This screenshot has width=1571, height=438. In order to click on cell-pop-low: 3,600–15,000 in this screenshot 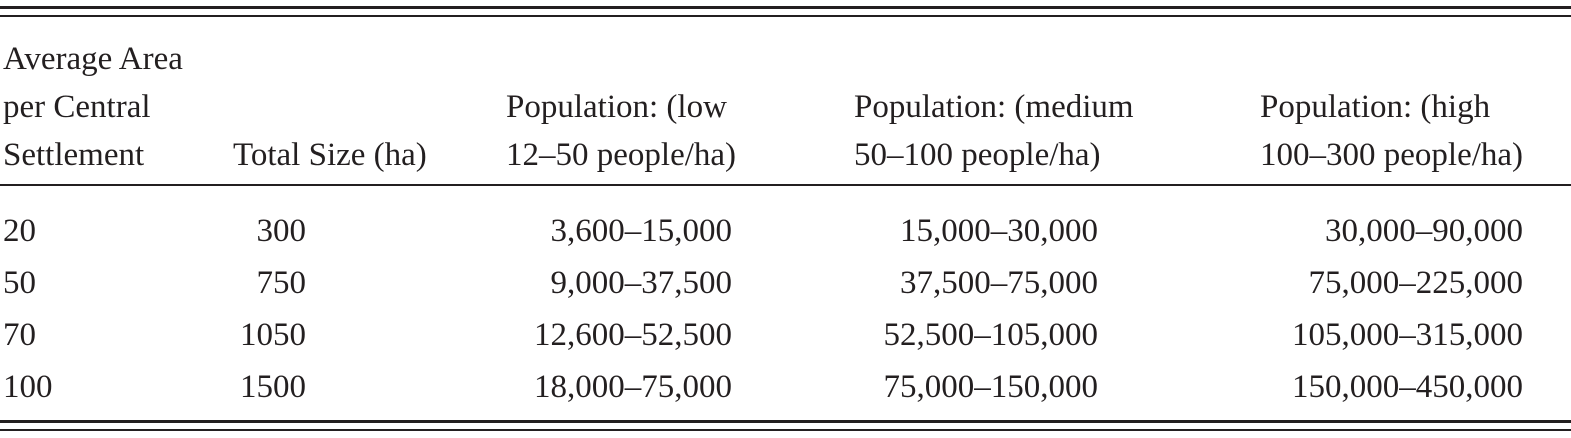, I will do `click(641, 231)`.